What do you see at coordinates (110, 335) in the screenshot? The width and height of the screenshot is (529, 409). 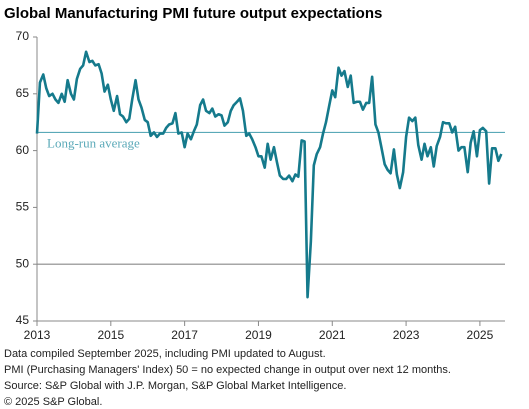 I see `x-tick-label: 2015` at bounding box center [110, 335].